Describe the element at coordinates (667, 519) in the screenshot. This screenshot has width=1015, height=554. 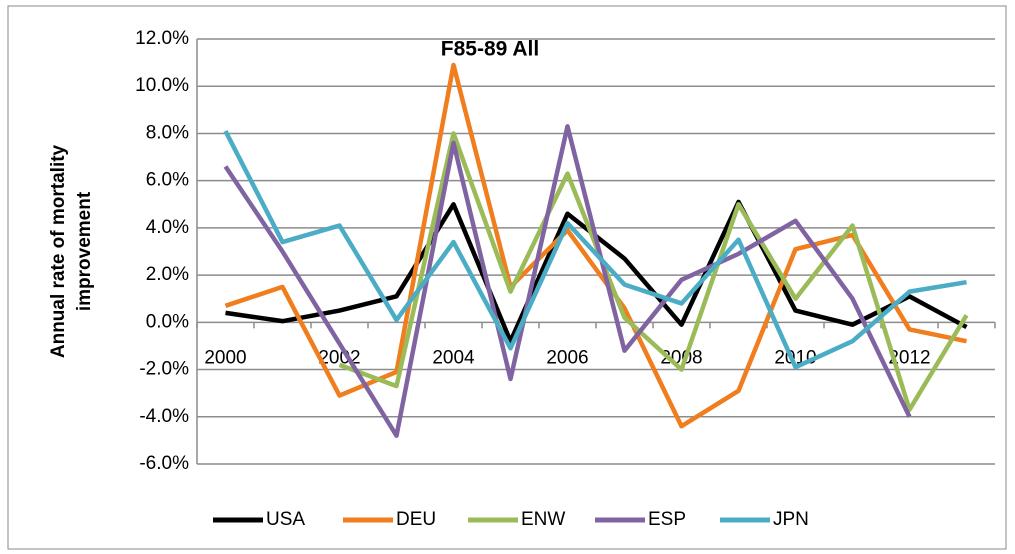
I see `legend-label: ESP` at that location.